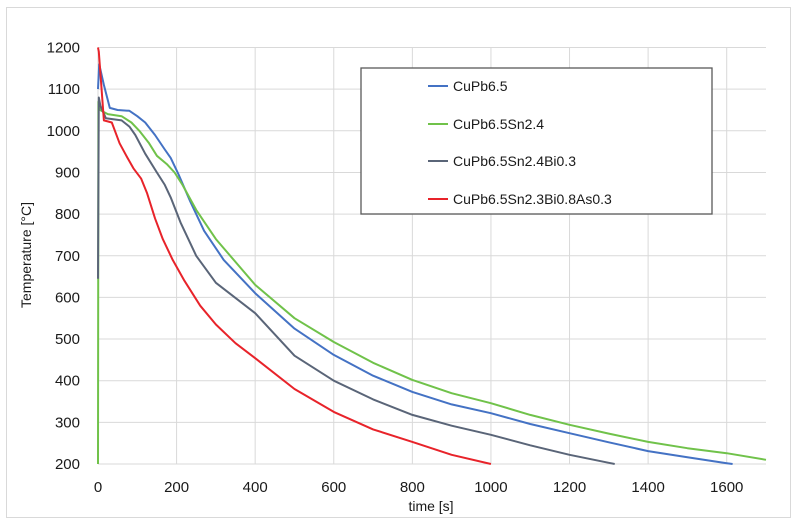 Image resolution: width=798 pixels, height=526 pixels. I want to click on x-tick-label: 1000, so click(490, 487).